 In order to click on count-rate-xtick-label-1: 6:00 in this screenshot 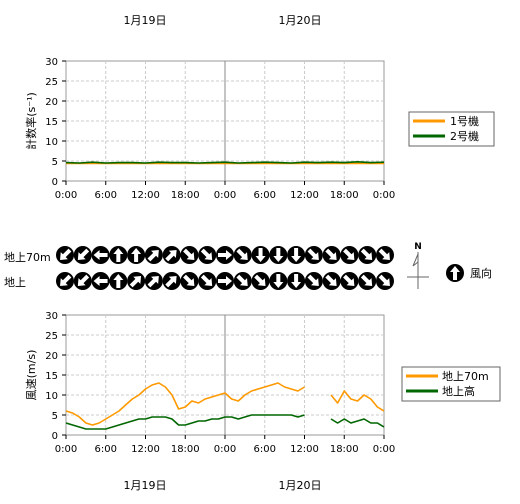, I will do `click(106, 195)`.